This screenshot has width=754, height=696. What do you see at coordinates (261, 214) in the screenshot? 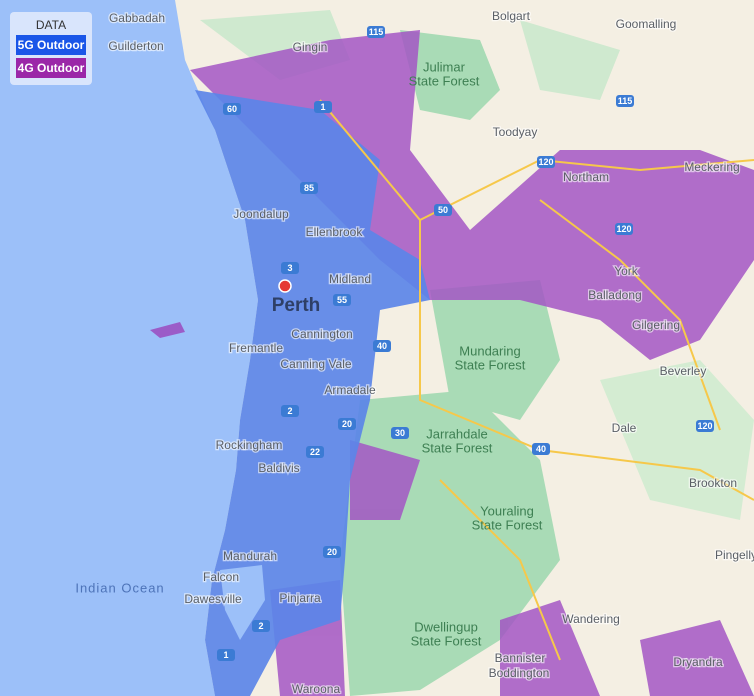
I see `place-label: Joondalup` at bounding box center [261, 214].